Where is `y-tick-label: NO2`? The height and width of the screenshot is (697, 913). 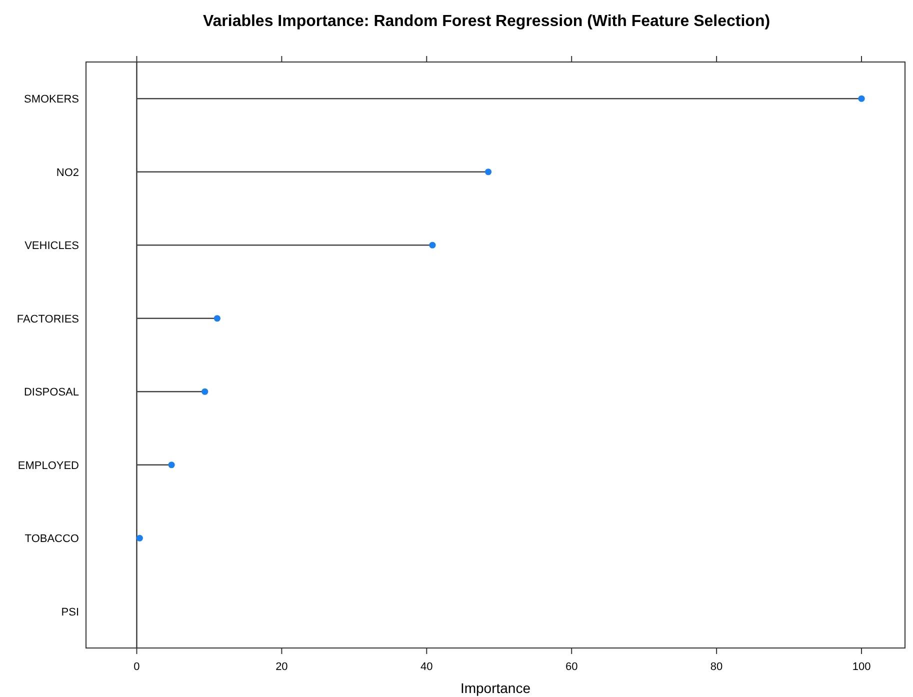
y-tick-label: NO2 is located at coordinates (67, 172).